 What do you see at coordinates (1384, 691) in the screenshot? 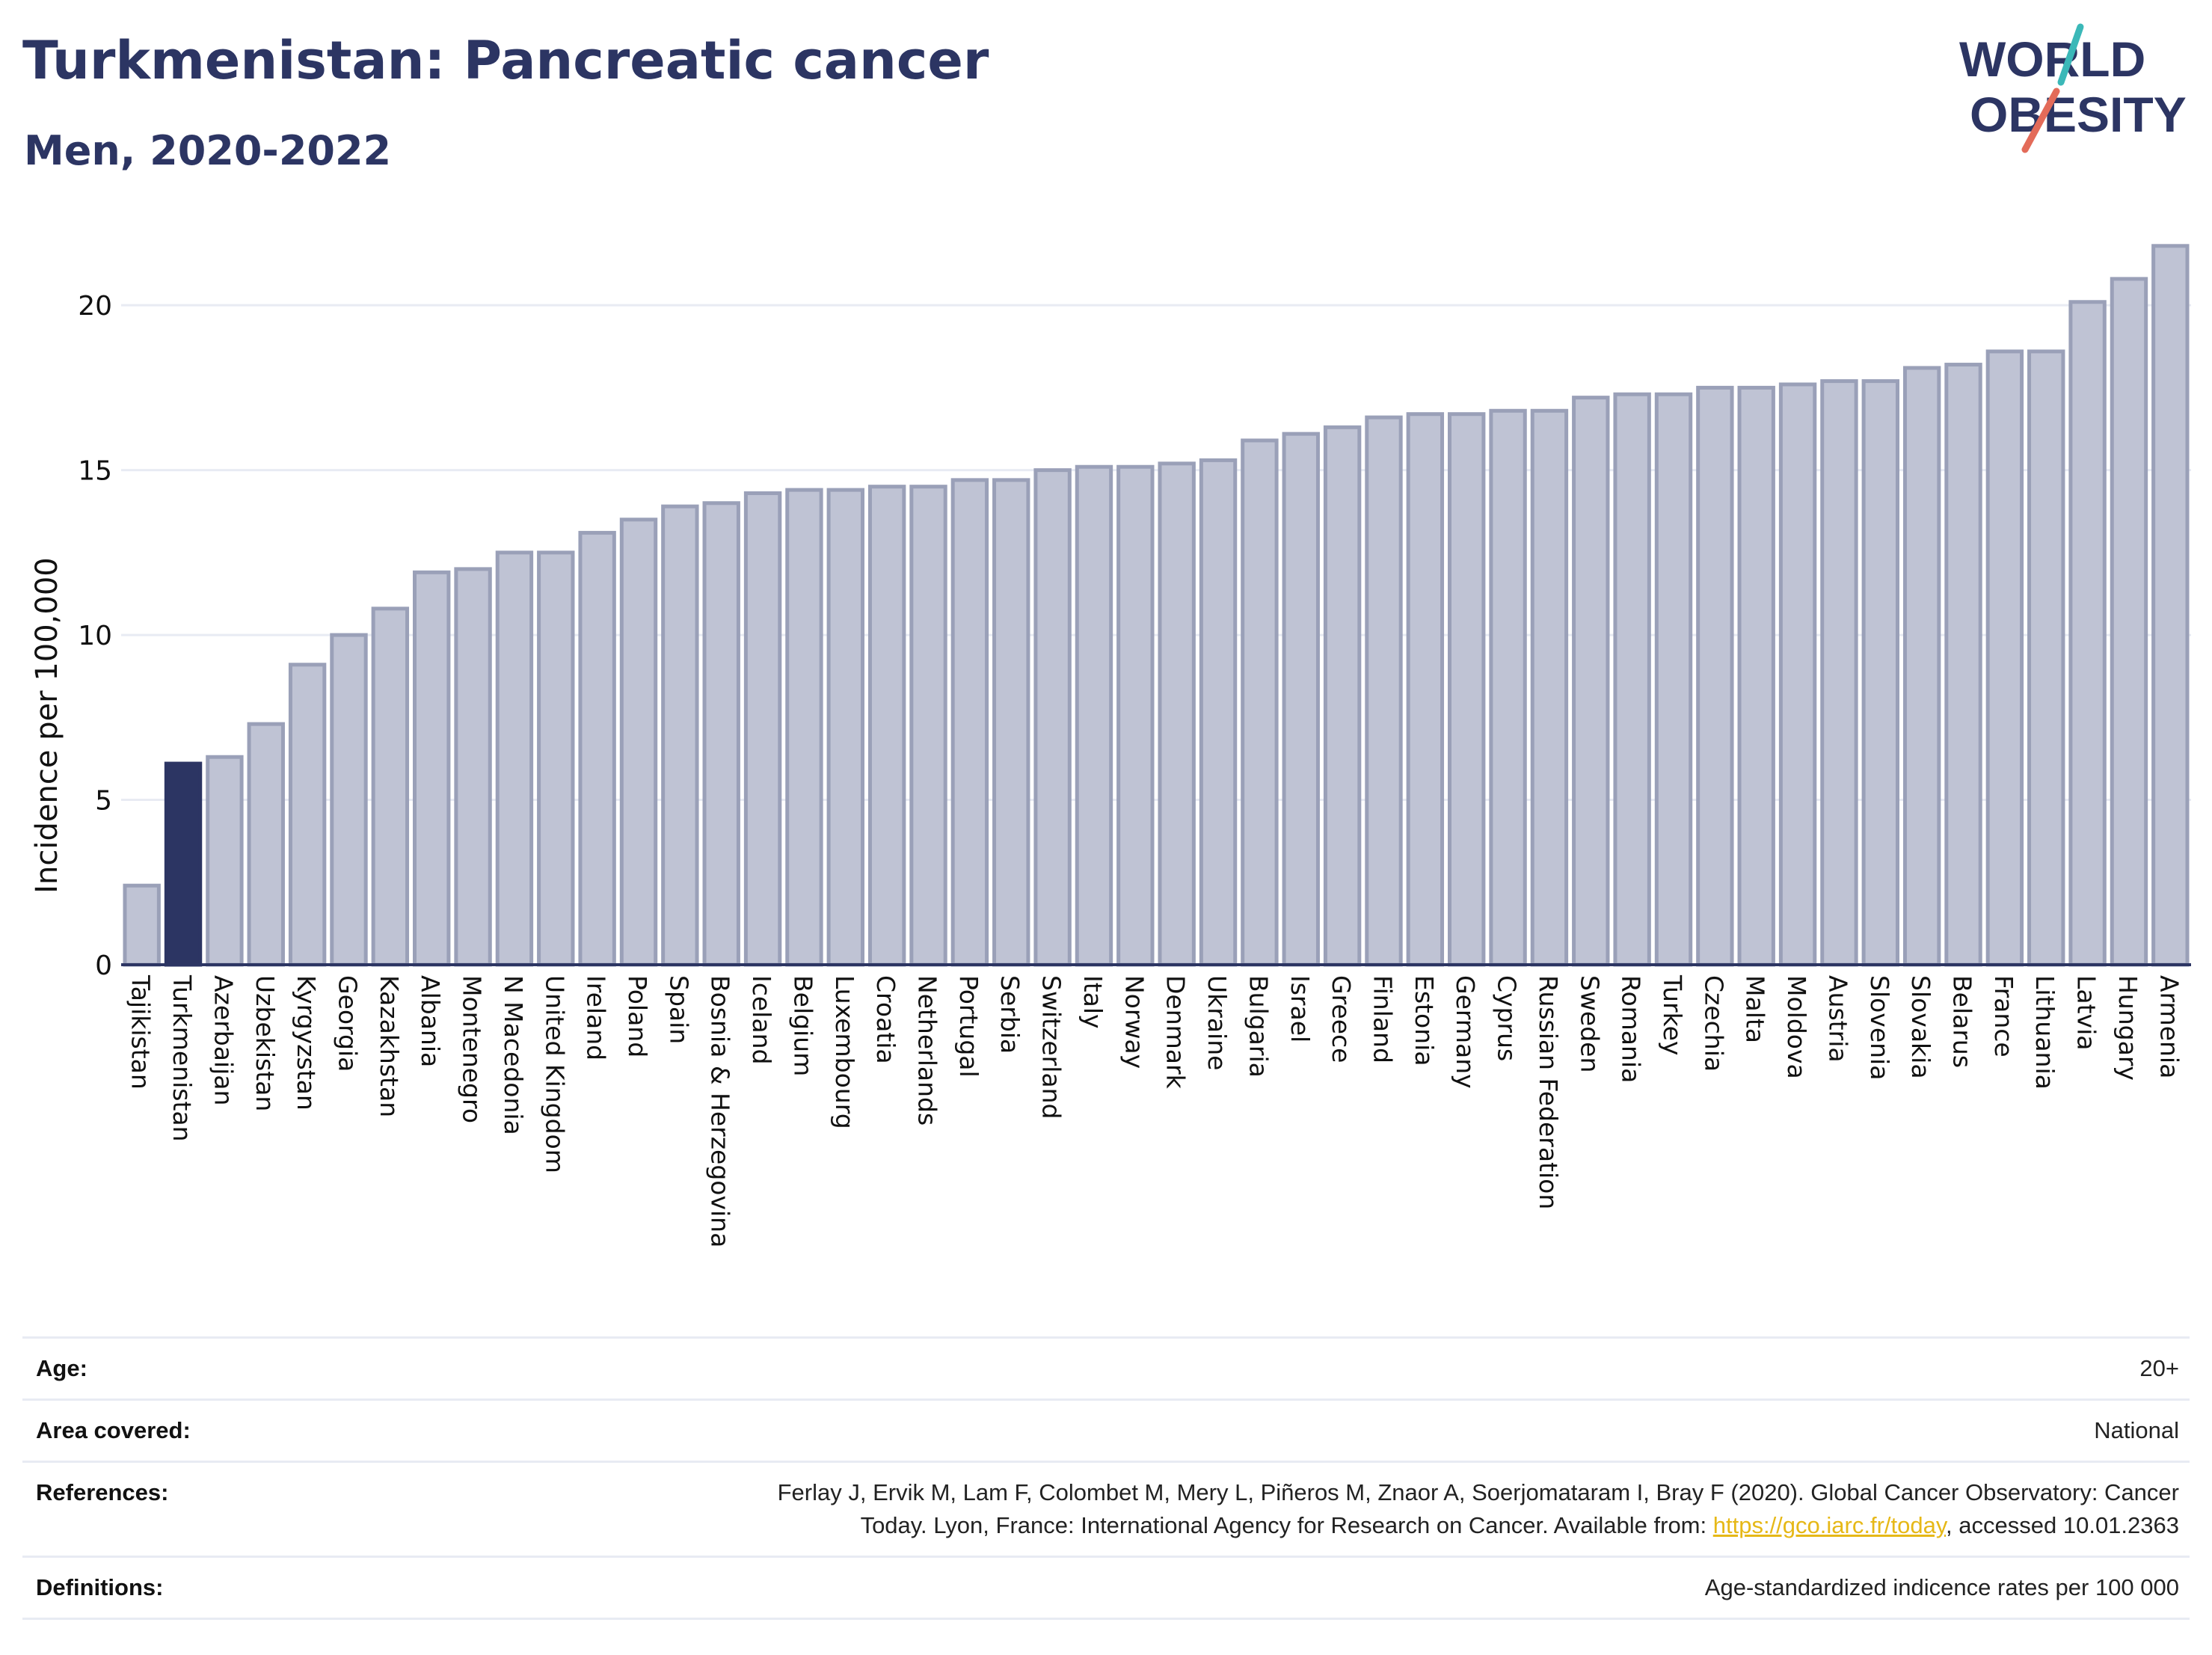
I see `bar-finland` at bounding box center [1384, 691].